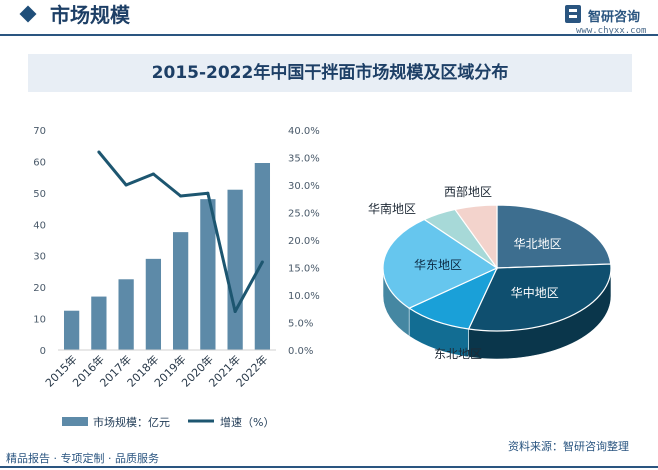 The width and height of the screenshot is (658, 470). I want to click on y-right-tick: 40.0%, so click(304, 131).